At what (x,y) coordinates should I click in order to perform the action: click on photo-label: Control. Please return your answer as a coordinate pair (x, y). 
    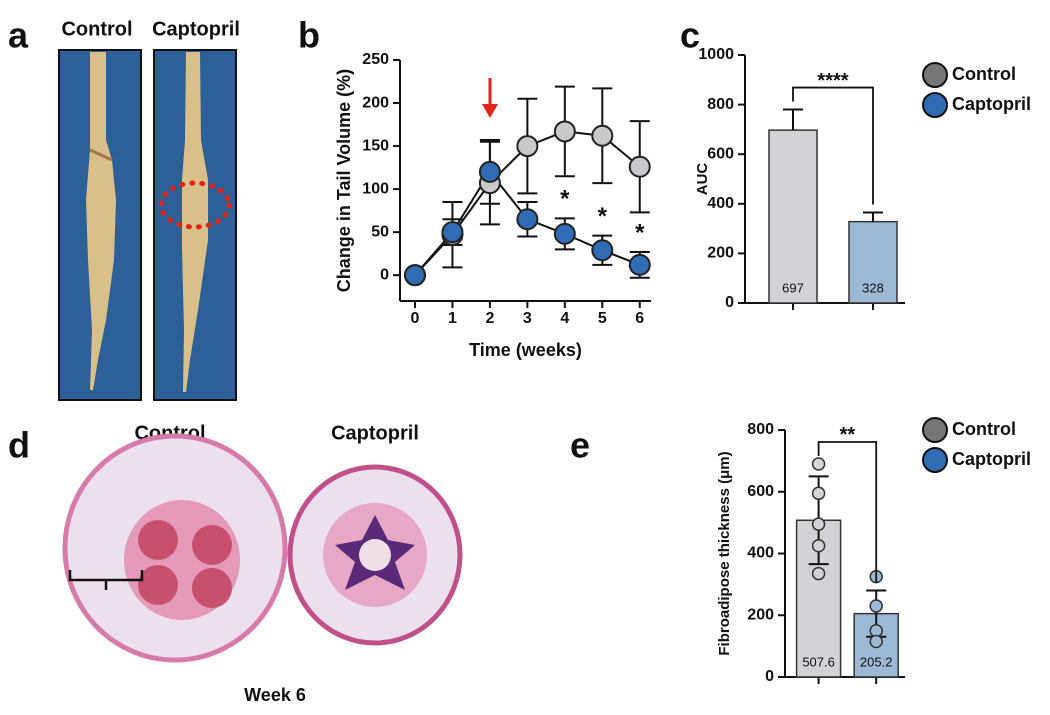
    Looking at the image, I should click on (96, 29).